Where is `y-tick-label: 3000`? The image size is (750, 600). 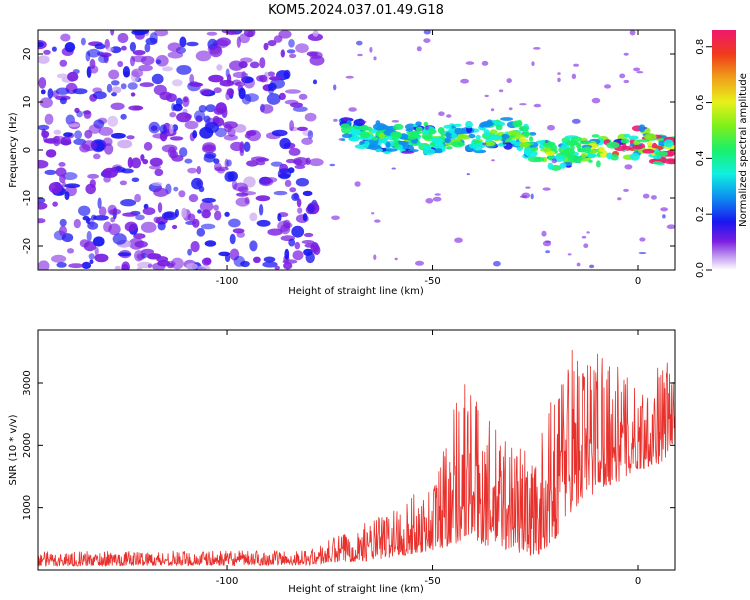
y-tick-label: 3000 is located at coordinates (27, 382).